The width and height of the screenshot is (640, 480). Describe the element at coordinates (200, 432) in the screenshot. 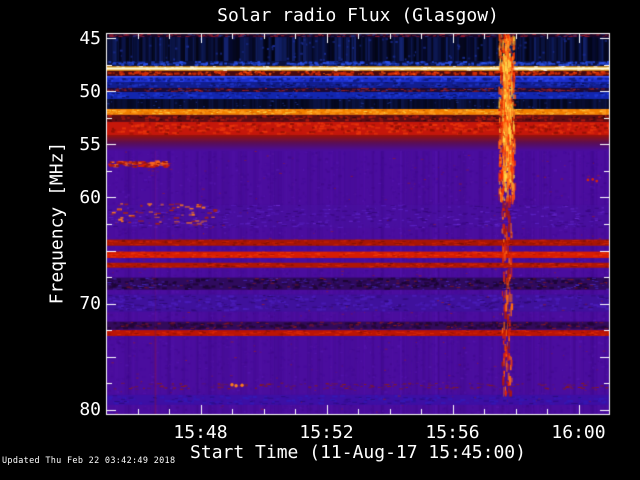

I see `x-tick-label: 15:48` at that location.